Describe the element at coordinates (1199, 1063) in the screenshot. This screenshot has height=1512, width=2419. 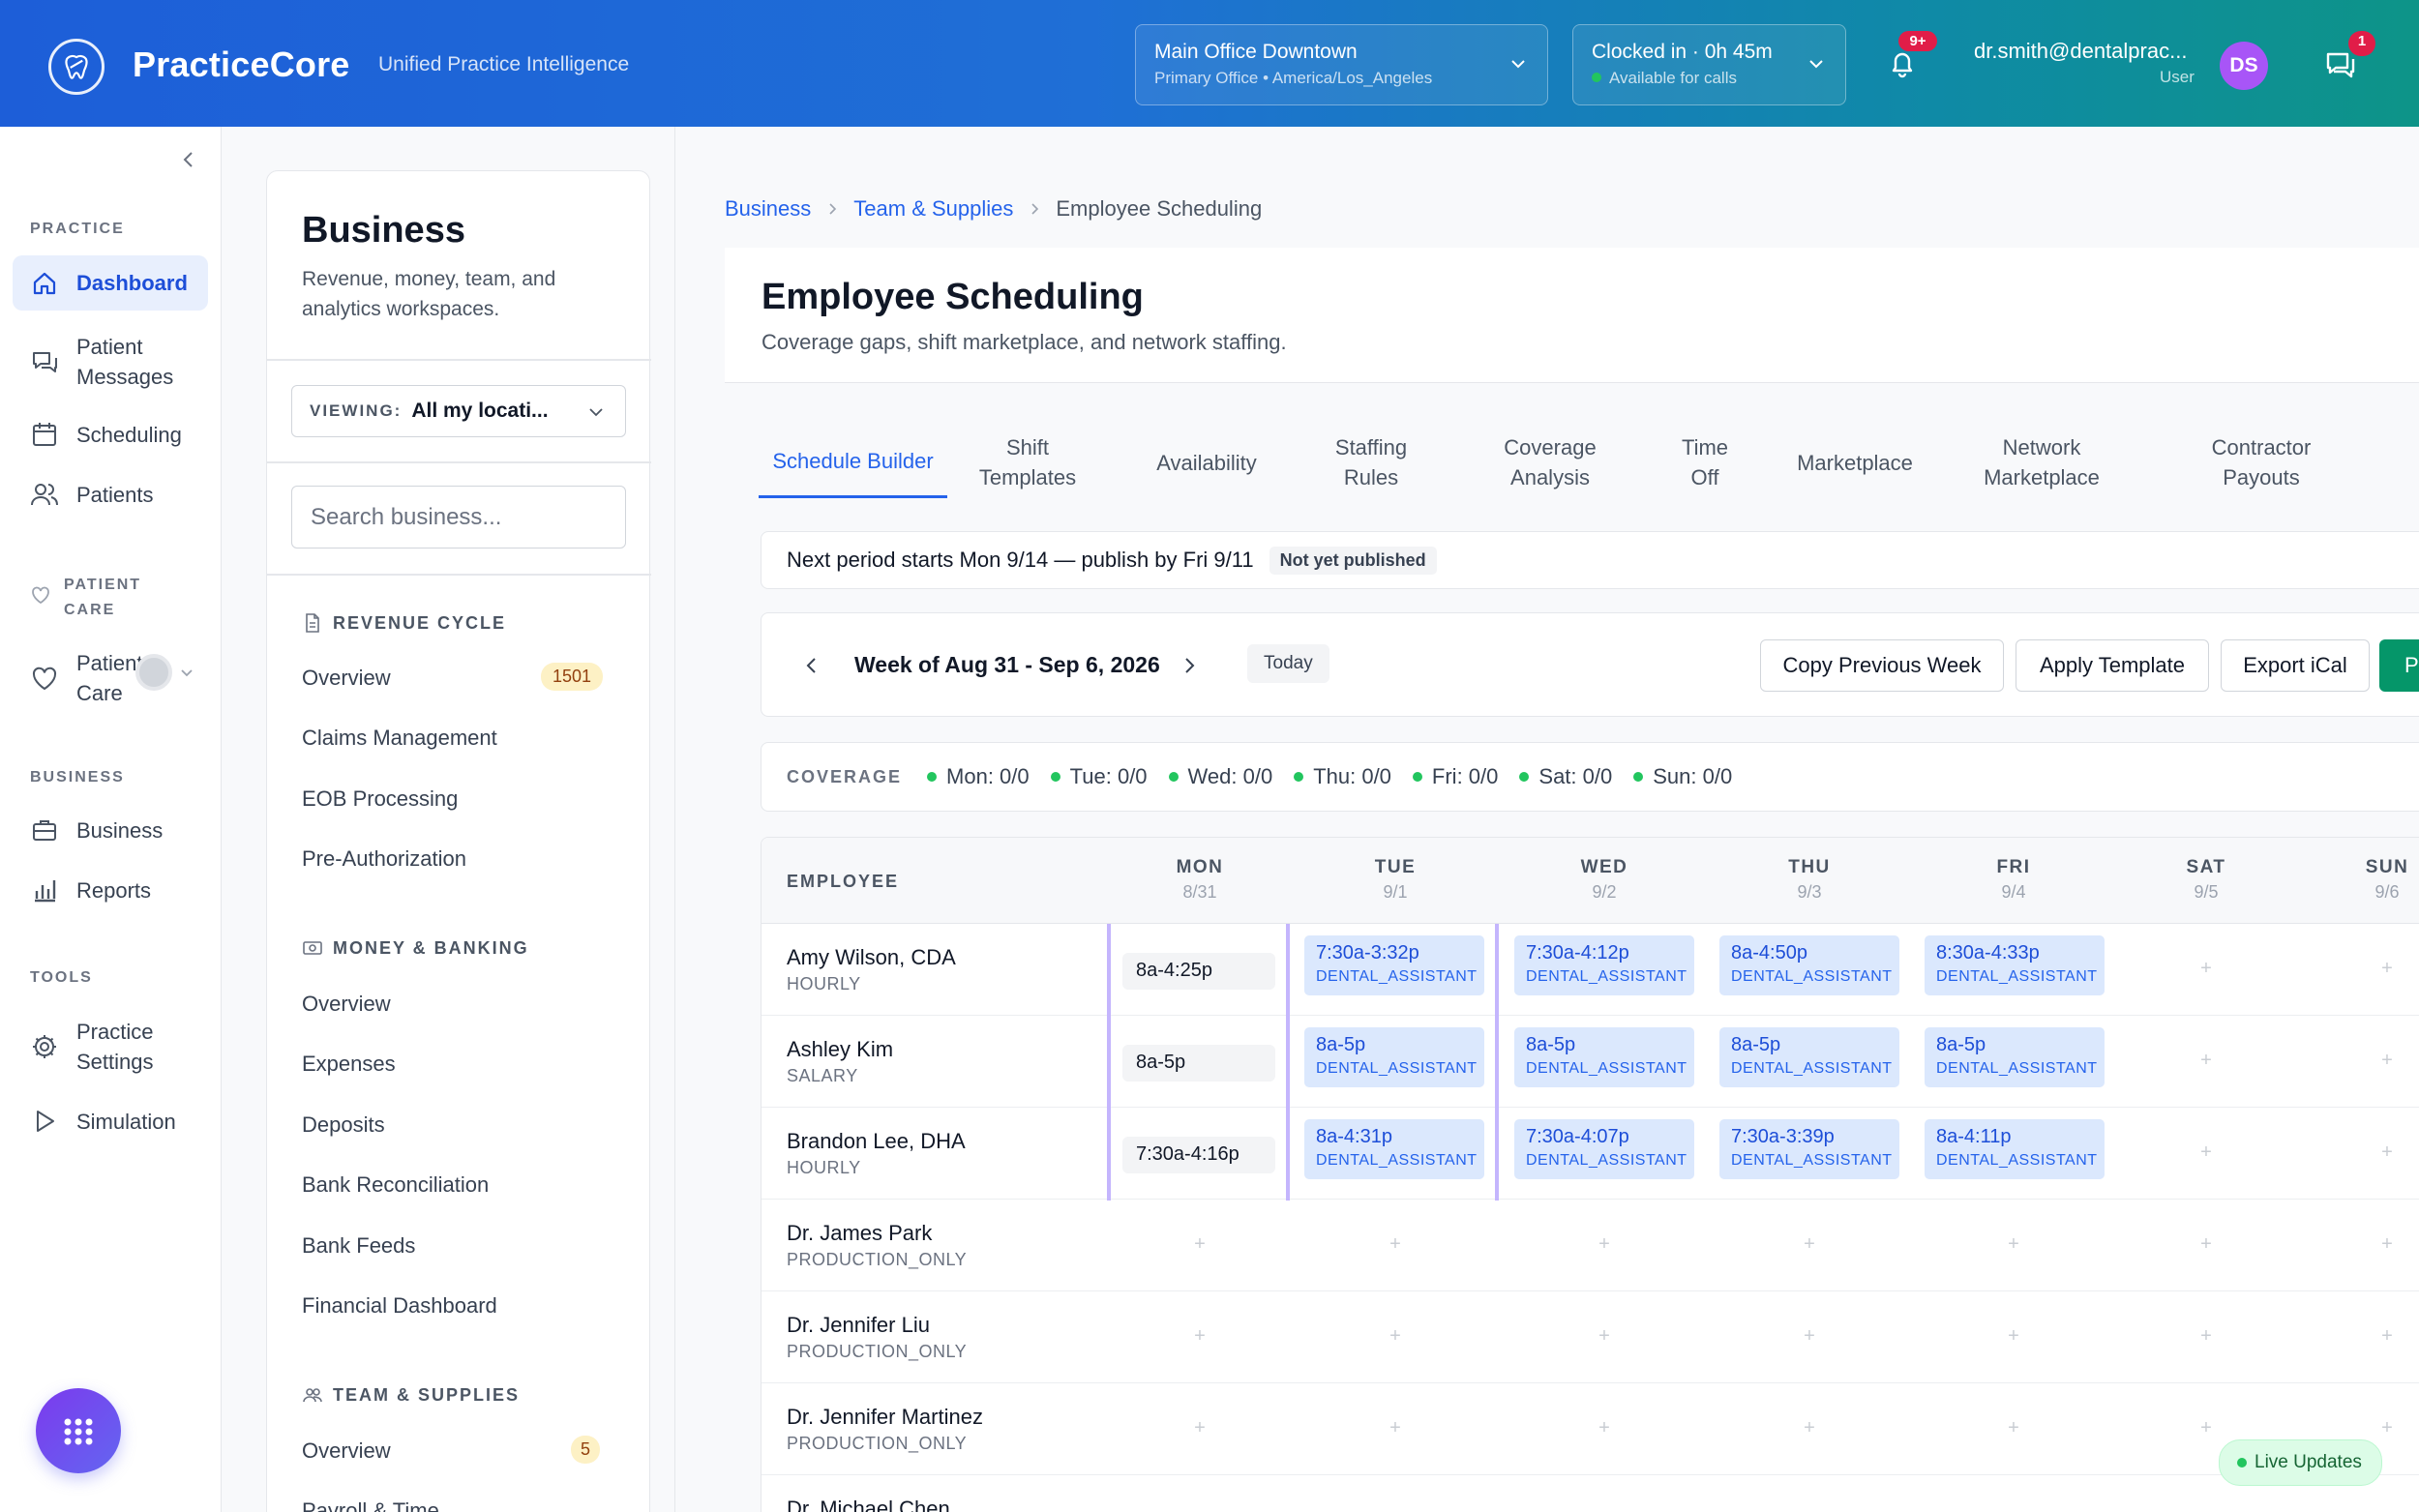
I see `shift-cell: 8a-5p` at that location.